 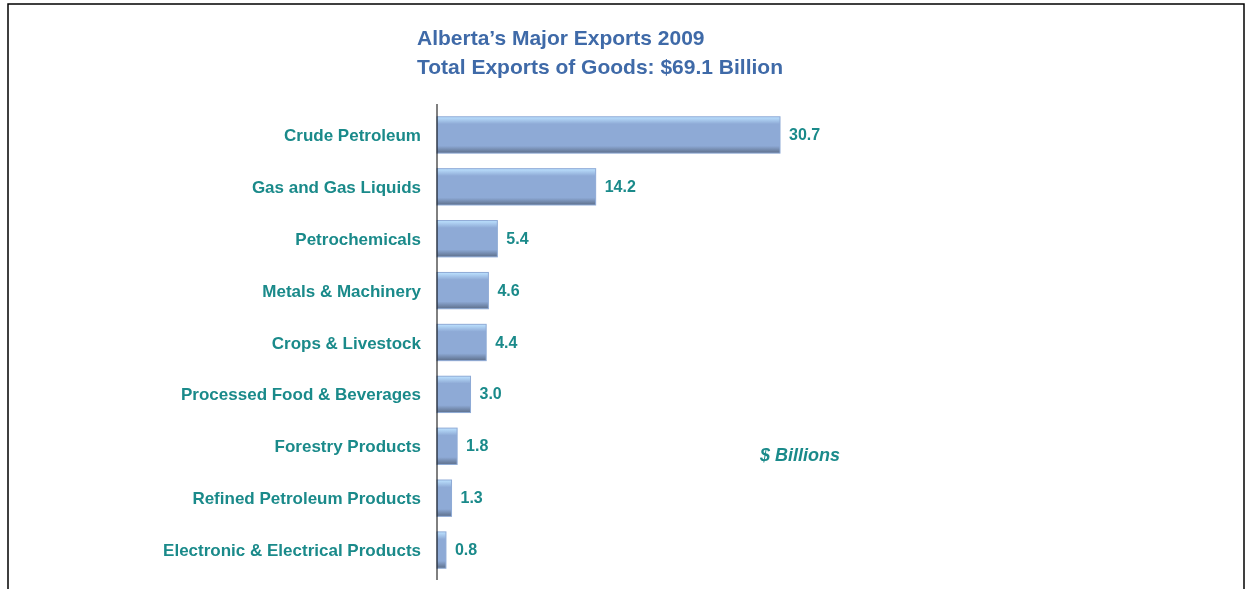 I want to click on y-tick-label: Metals & Machinery, so click(x=342, y=291).